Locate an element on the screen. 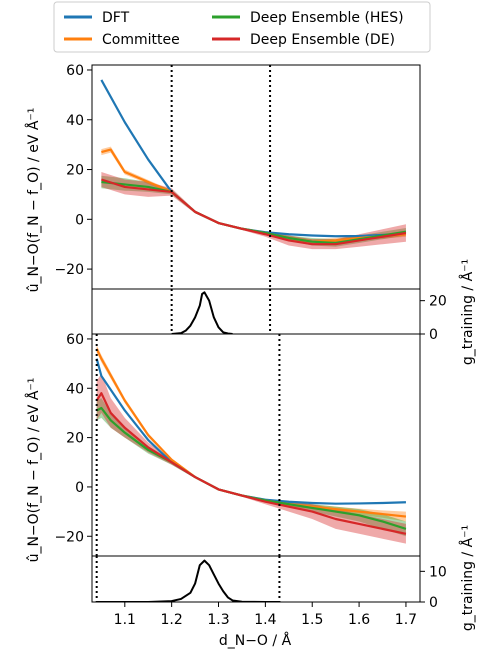  xtick-label: 1.4 is located at coordinates (265, 620).